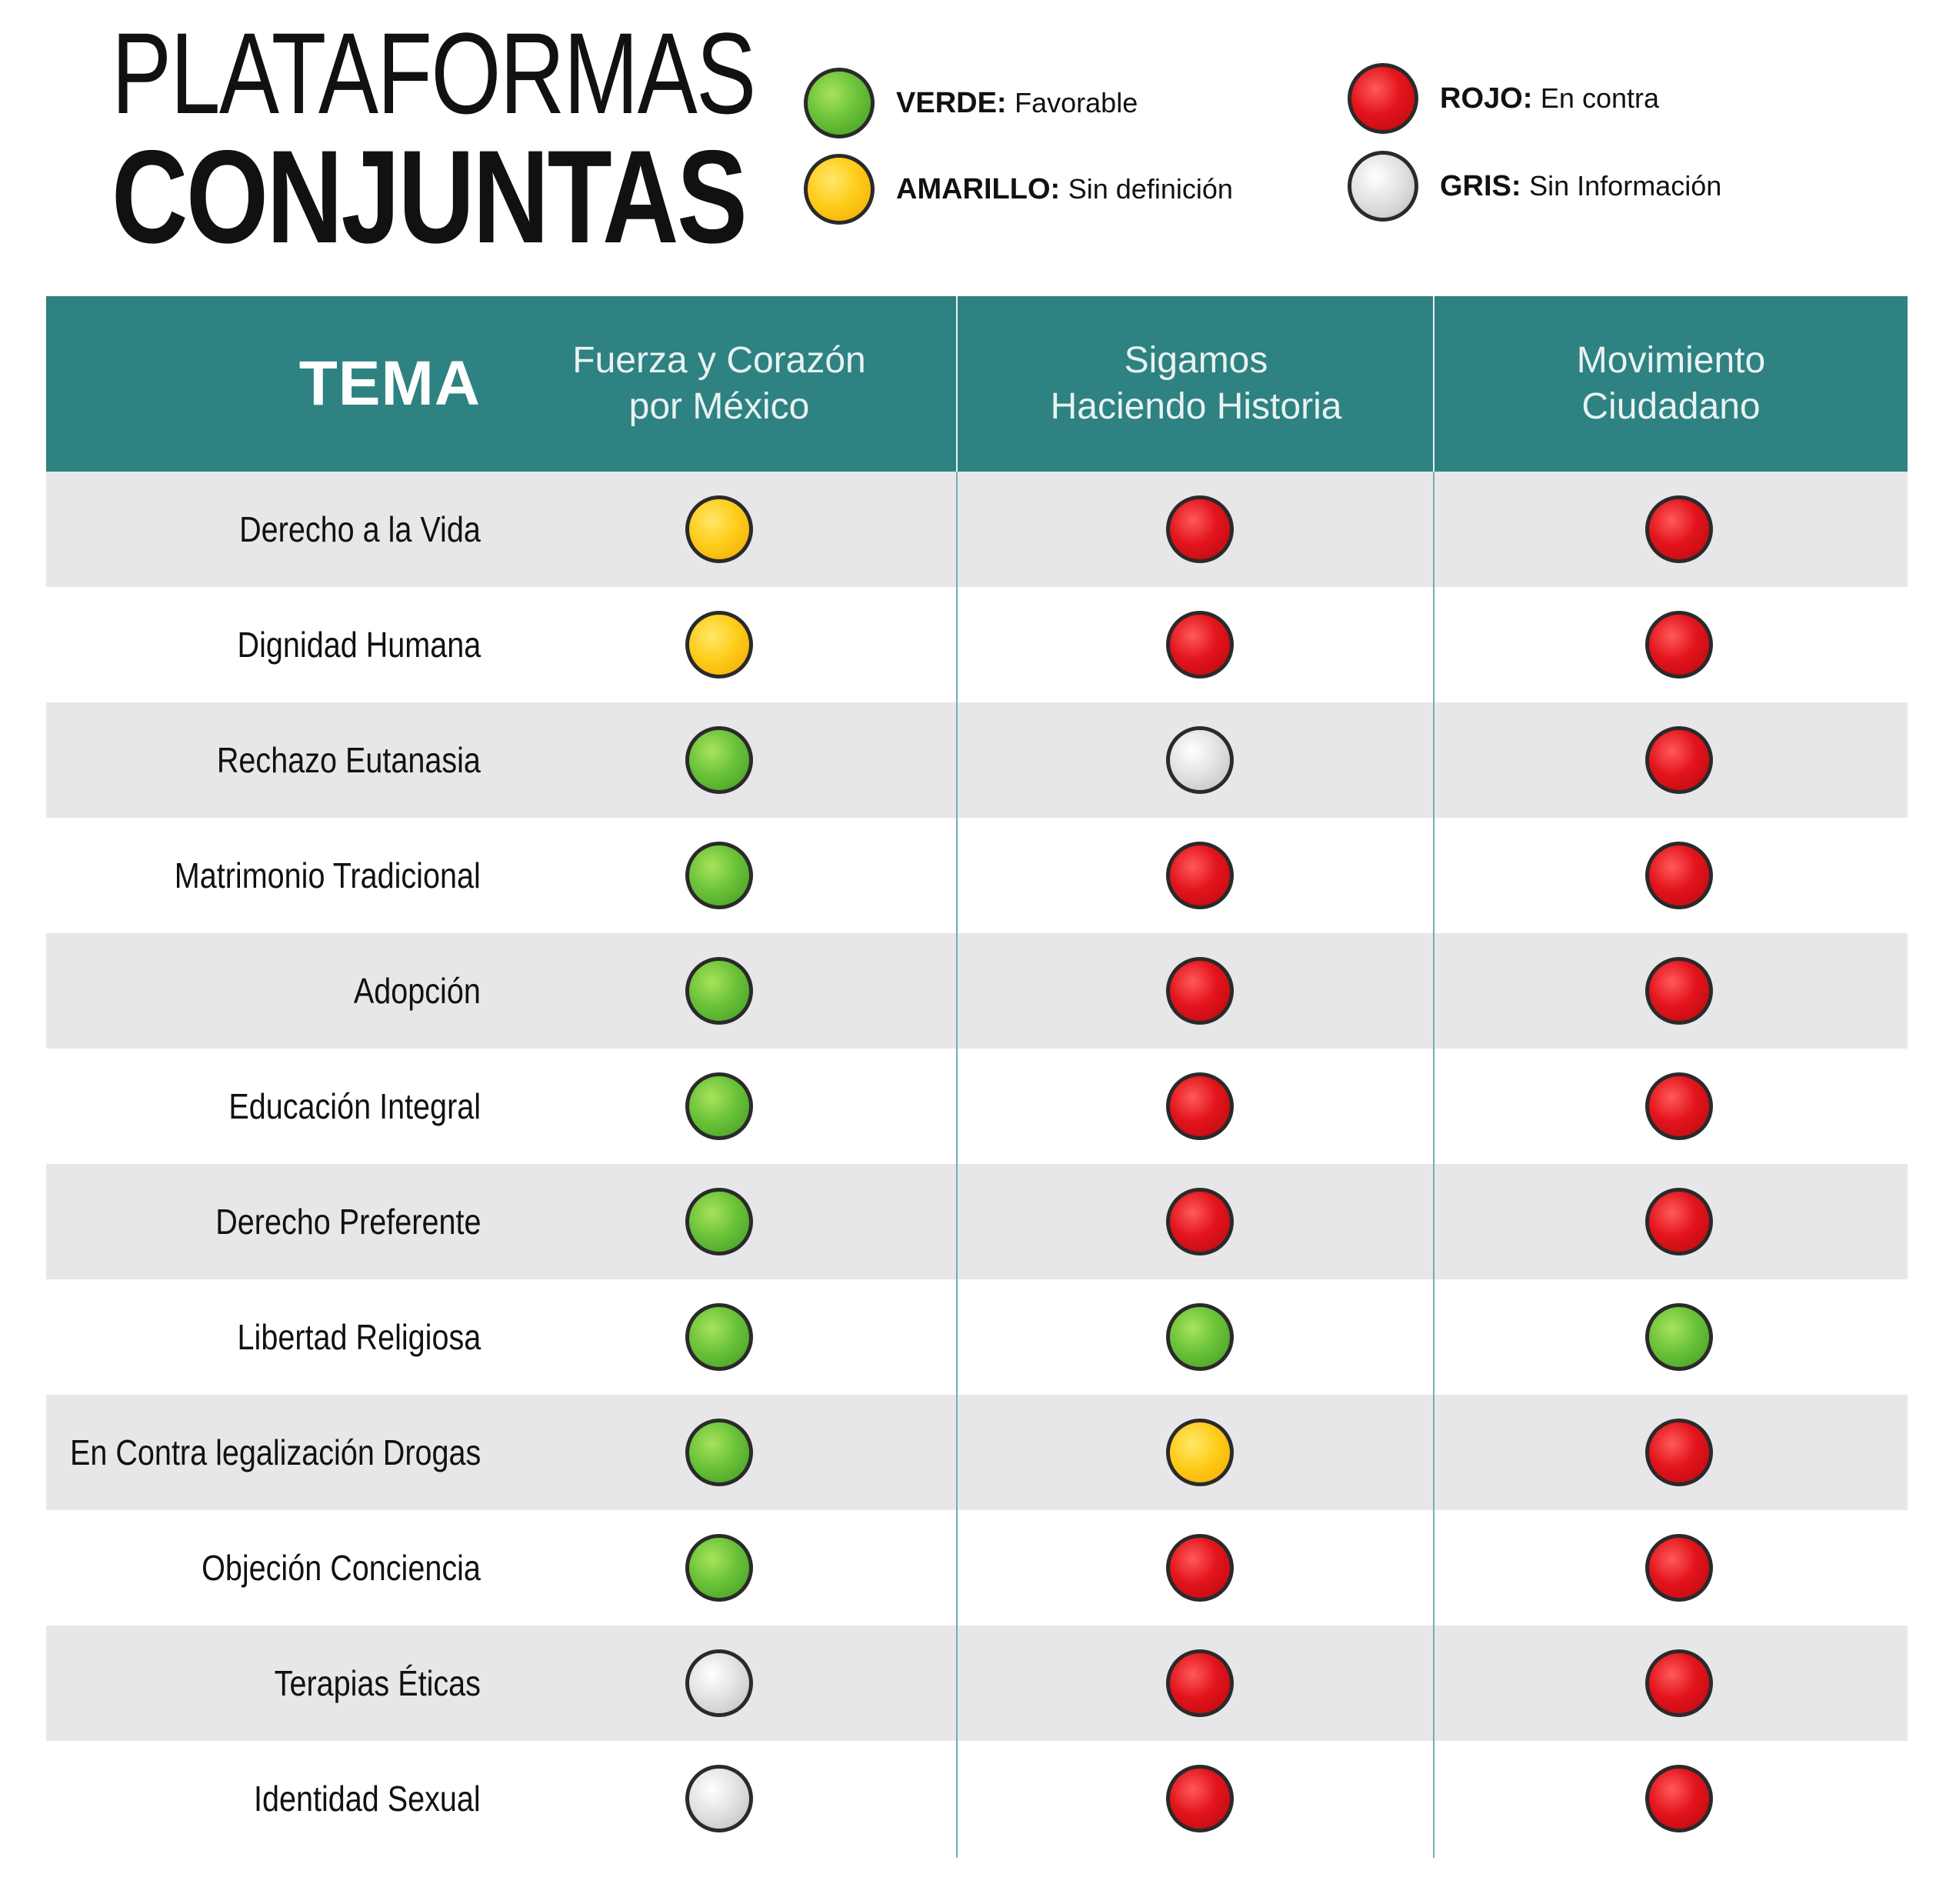 This screenshot has height=1904, width=1946. What do you see at coordinates (839, 189) in the screenshot?
I see `yellow-dot-icon` at bounding box center [839, 189].